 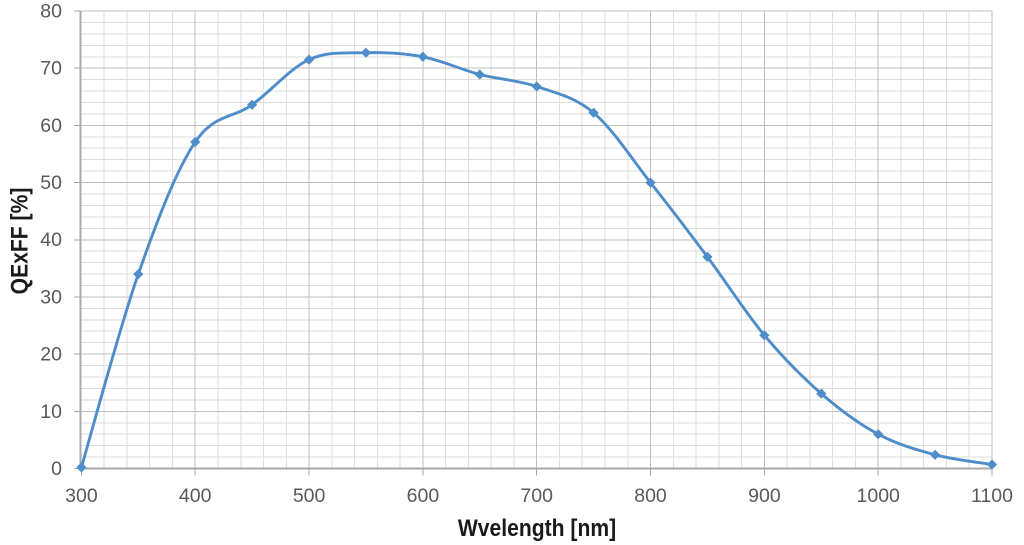 What do you see at coordinates (764, 496) in the screenshot?
I see `svg-text: 900` at bounding box center [764, 496].